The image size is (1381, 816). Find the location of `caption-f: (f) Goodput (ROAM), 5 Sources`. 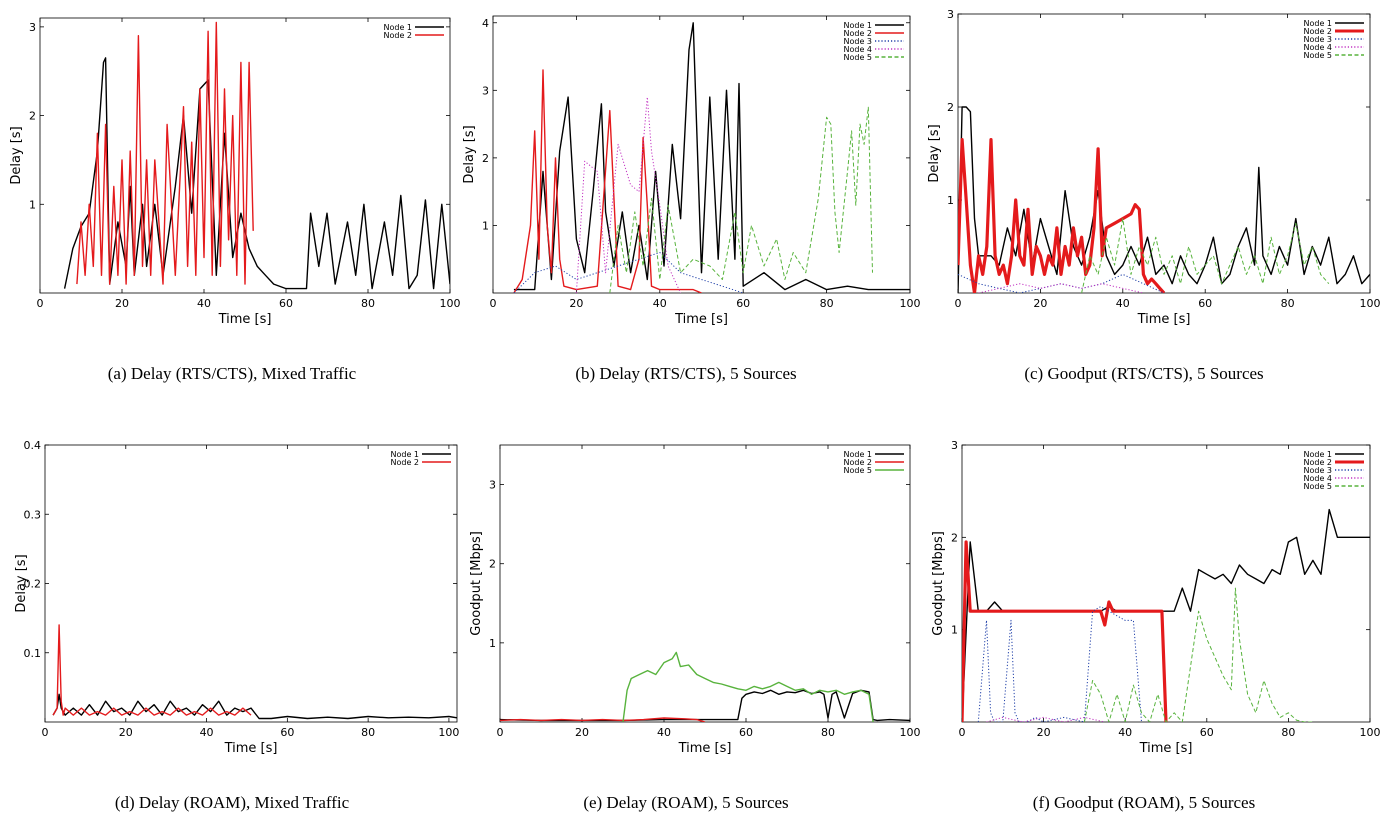

caption-f: (f) Goodput (ROAM), 5 Sources is located at coordinates (1144, 802).